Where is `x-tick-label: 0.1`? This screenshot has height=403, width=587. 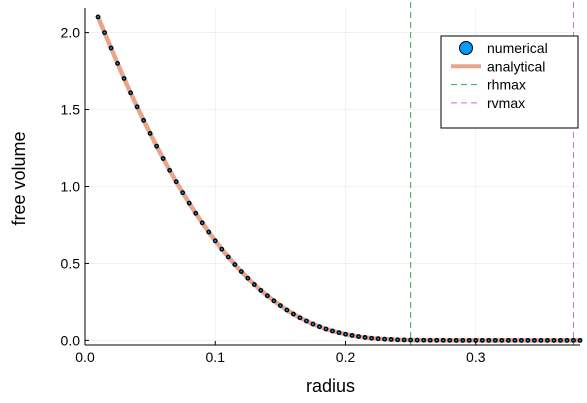
x-tick-label: 0.1 is located at coordinates (216, 357).